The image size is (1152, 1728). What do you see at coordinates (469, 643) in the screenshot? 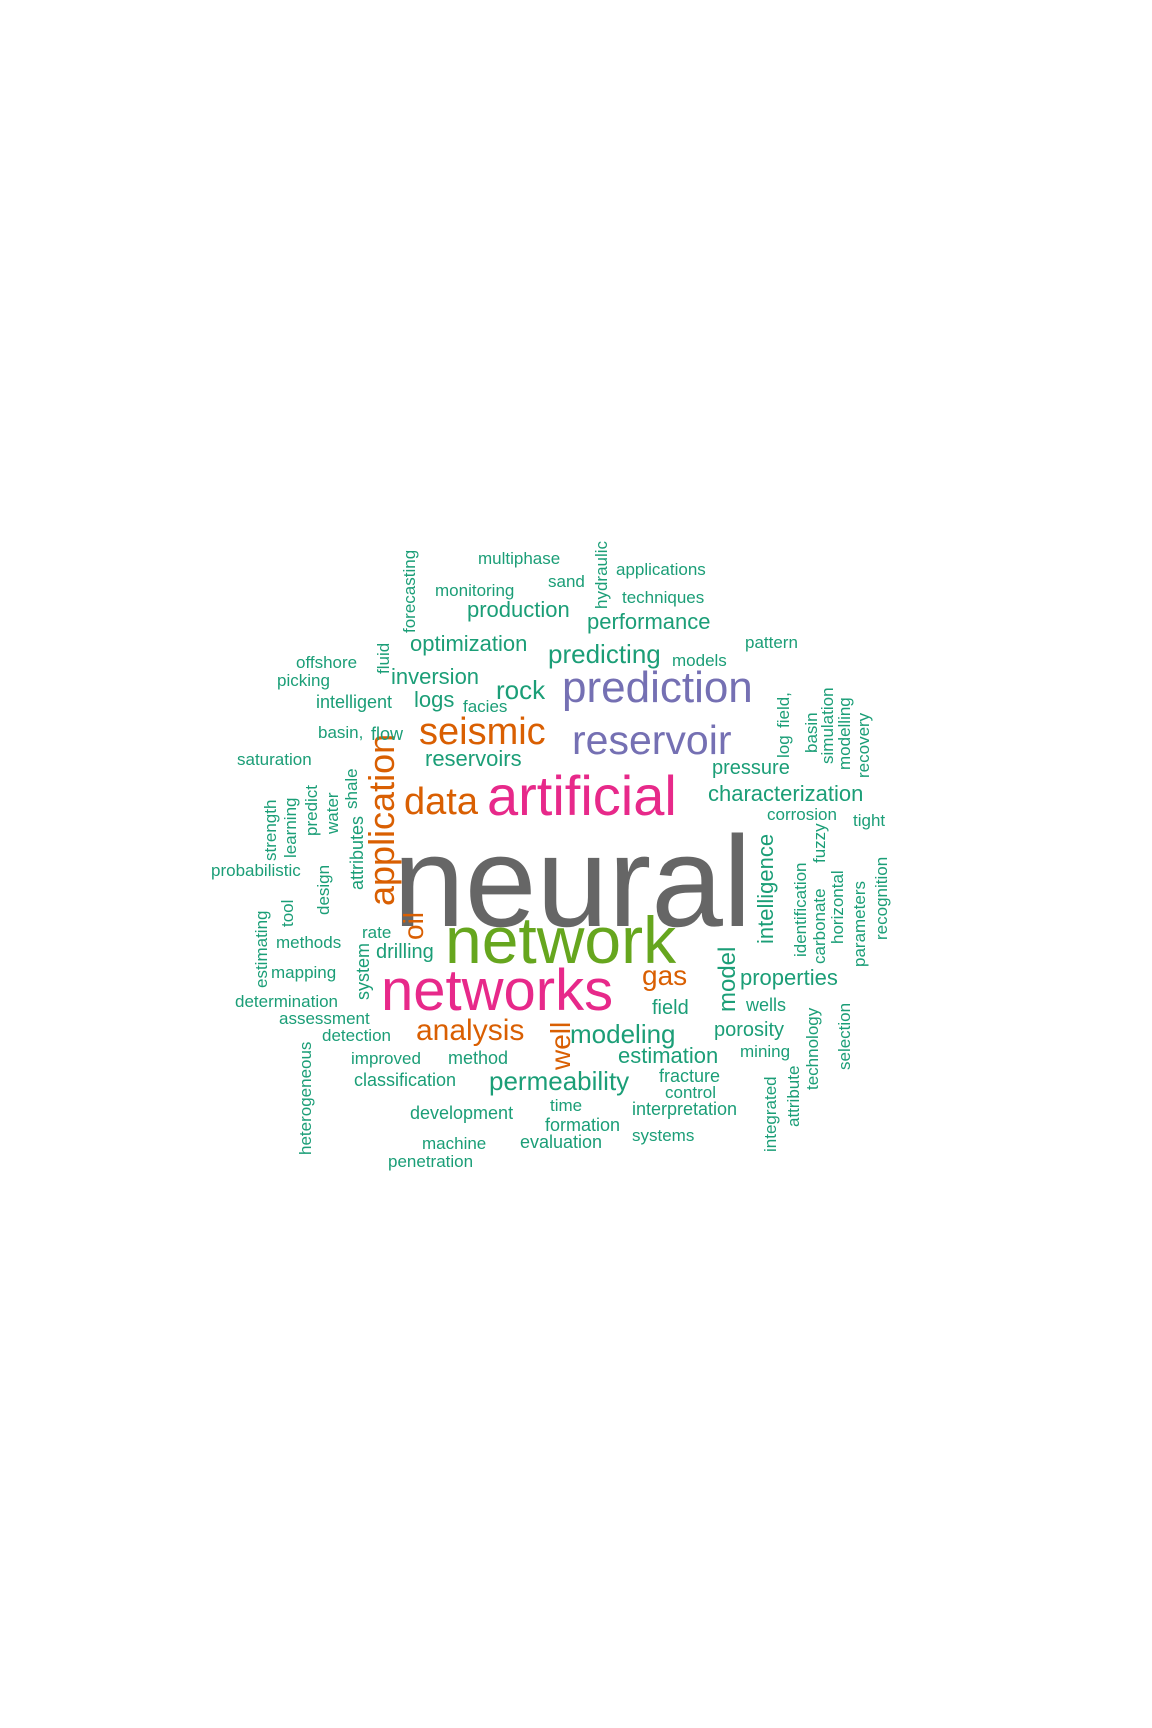
I see `word-optimization: optimization` at bounding box center [469, 643].